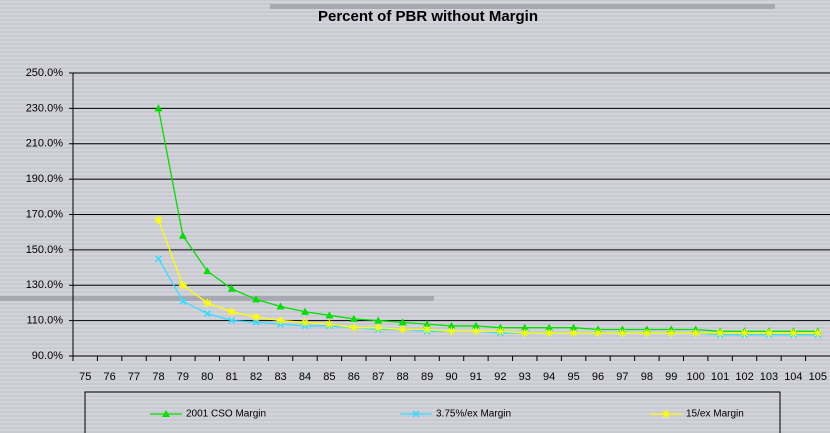 The height and width of the screenshot is (433, 830). I want to click on x-tick-label: 83, so click(280, 377).